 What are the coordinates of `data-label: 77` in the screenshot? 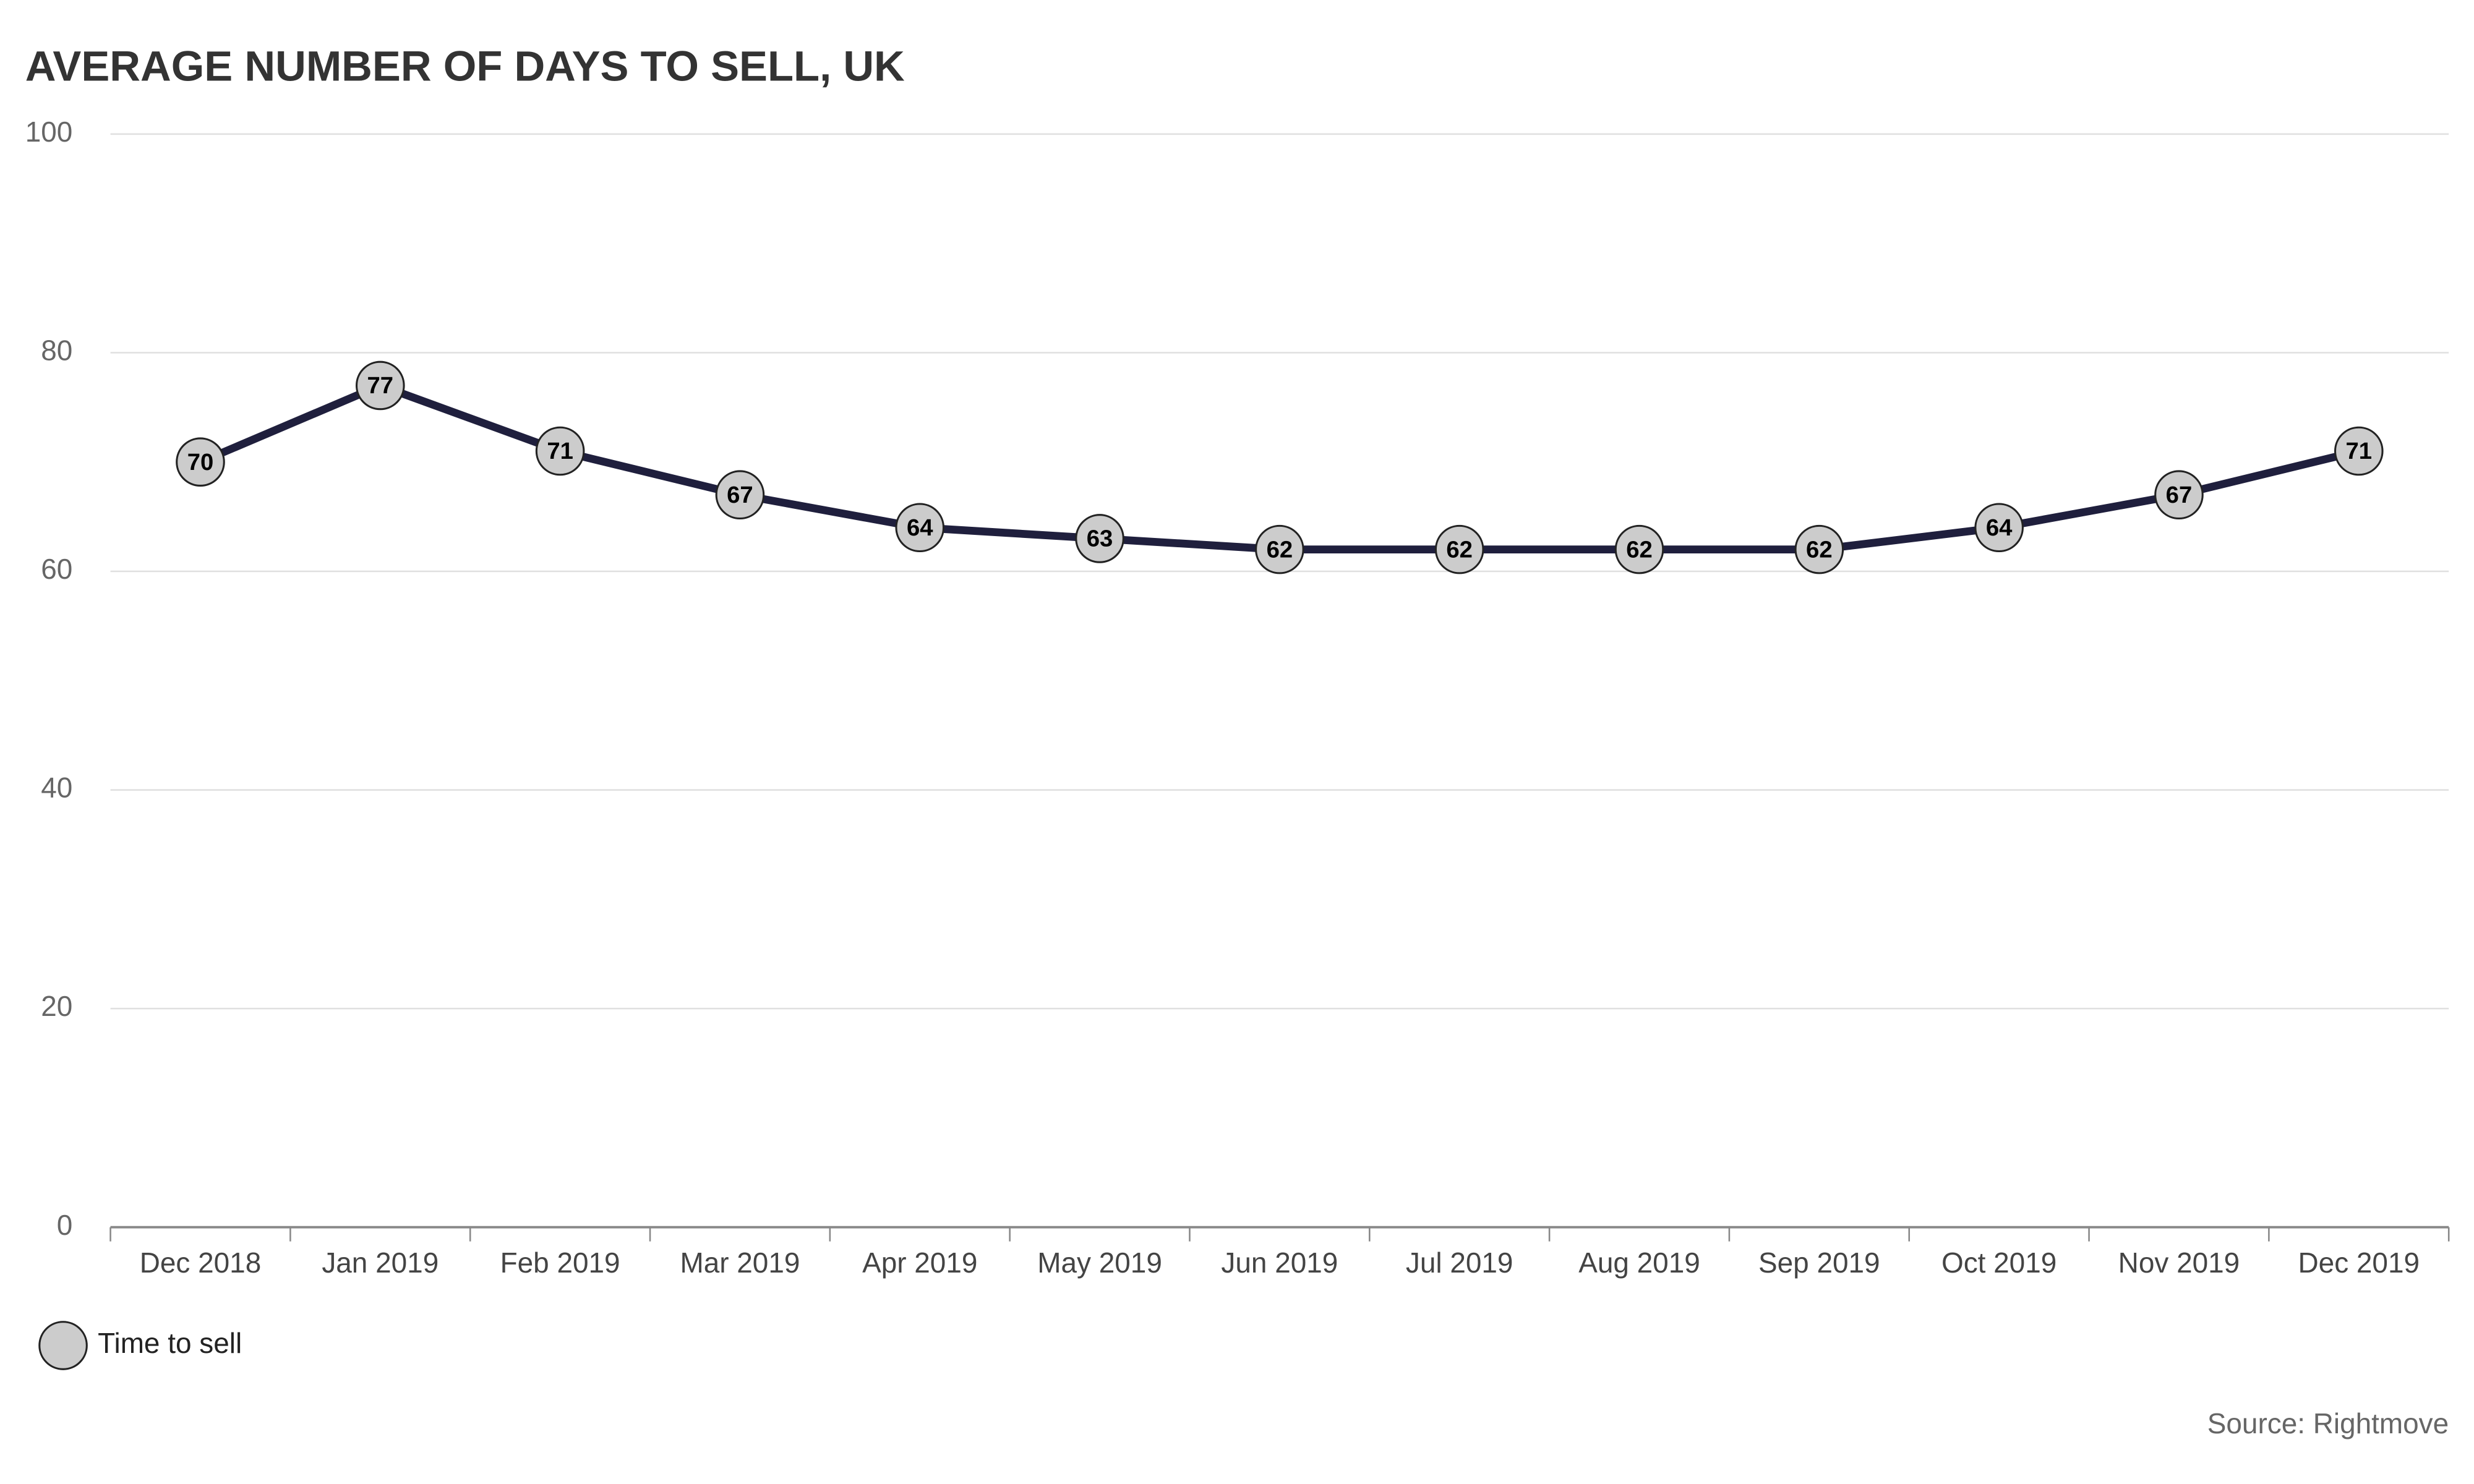 It's located at (380, 385).